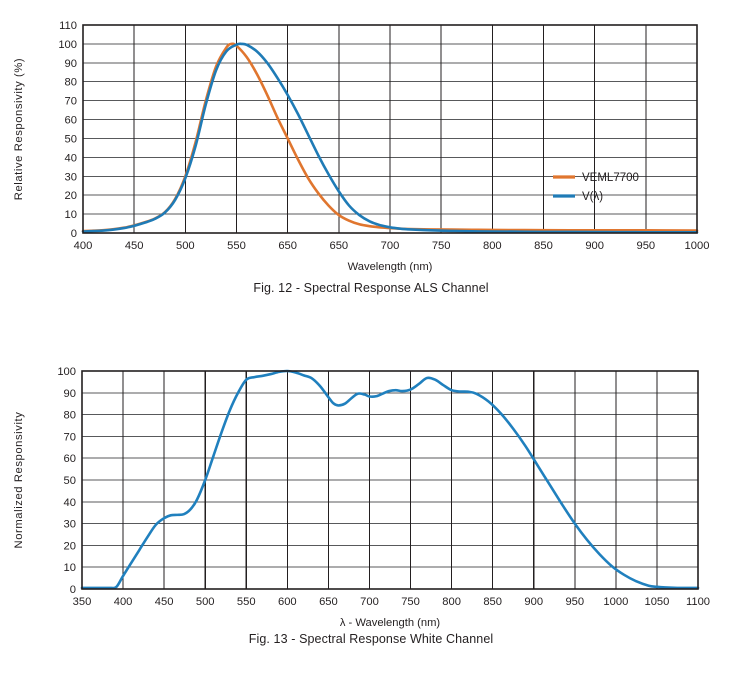 The image size is (742, 684). I want to click on y-axis-title: Relative Responsivity (%), so click(19, 129).